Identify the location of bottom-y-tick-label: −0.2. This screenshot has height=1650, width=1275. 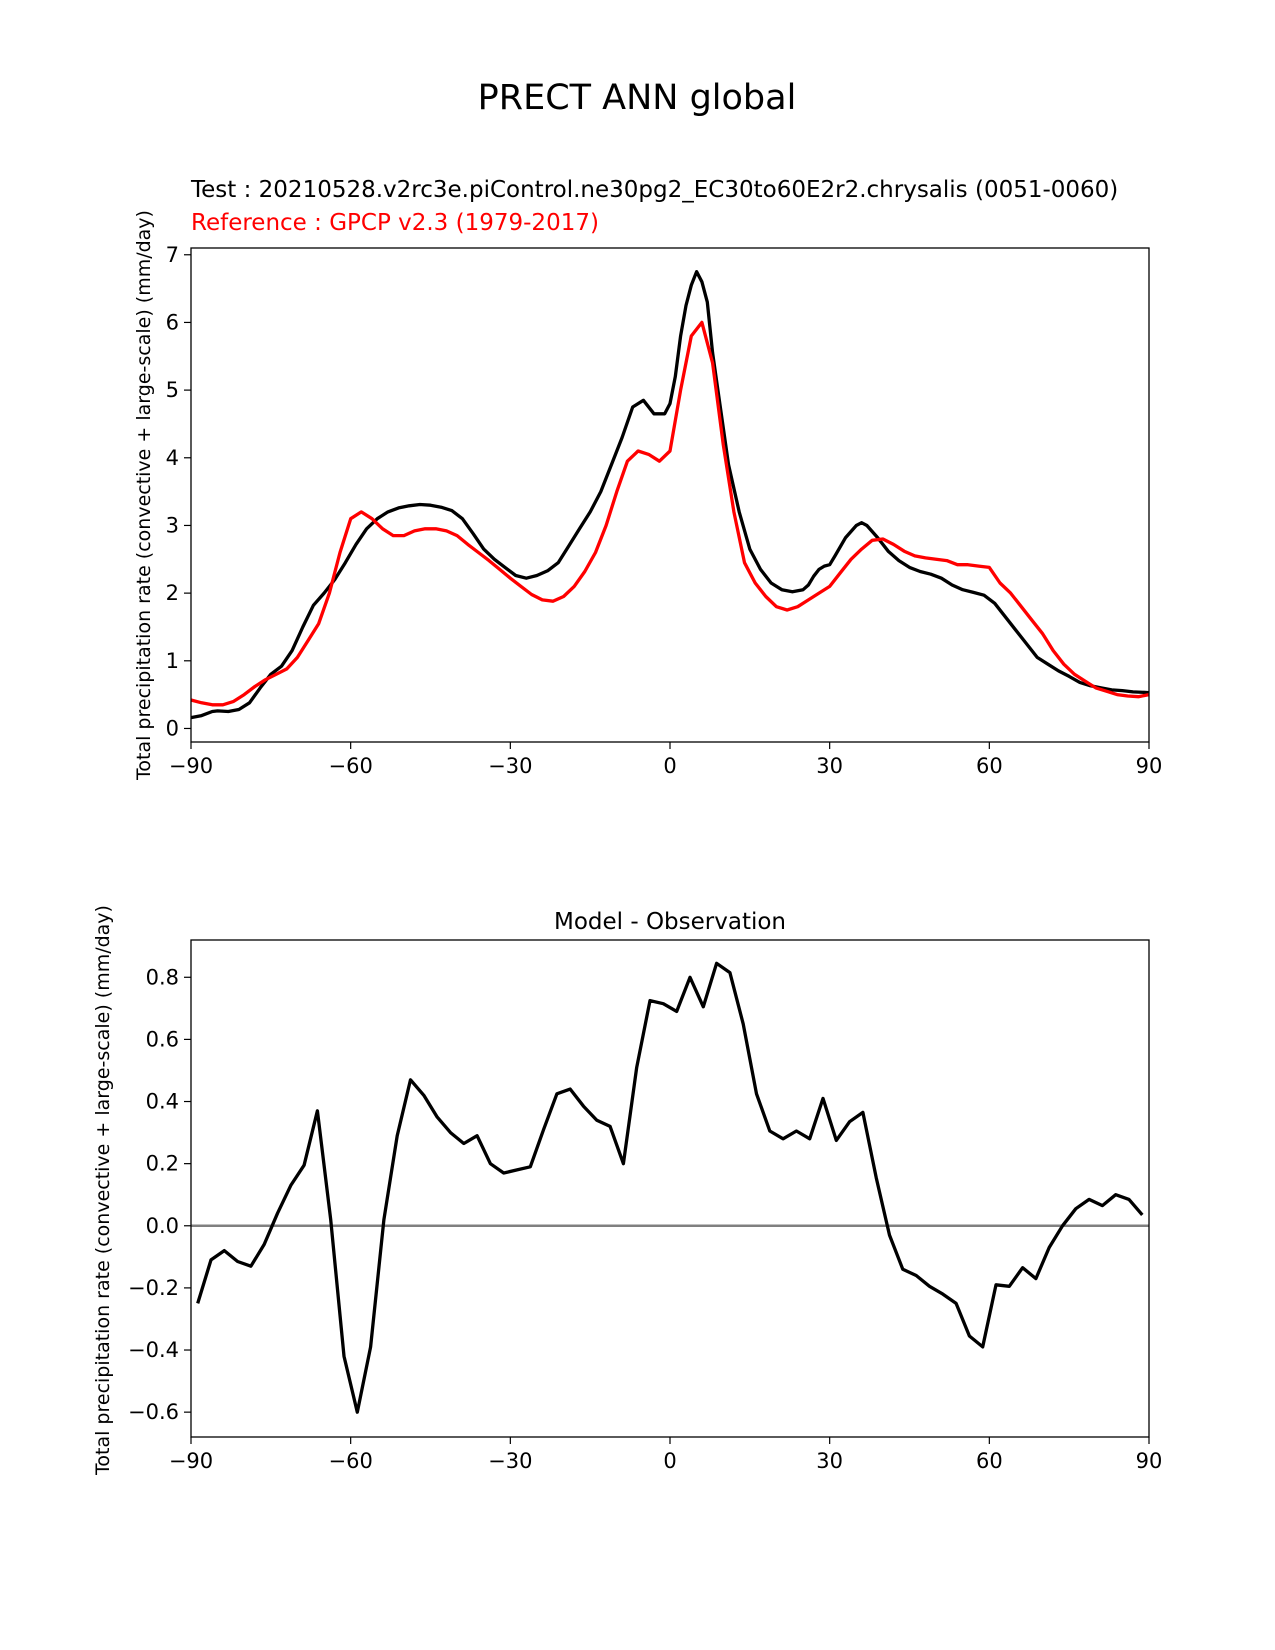
(153, 1288).